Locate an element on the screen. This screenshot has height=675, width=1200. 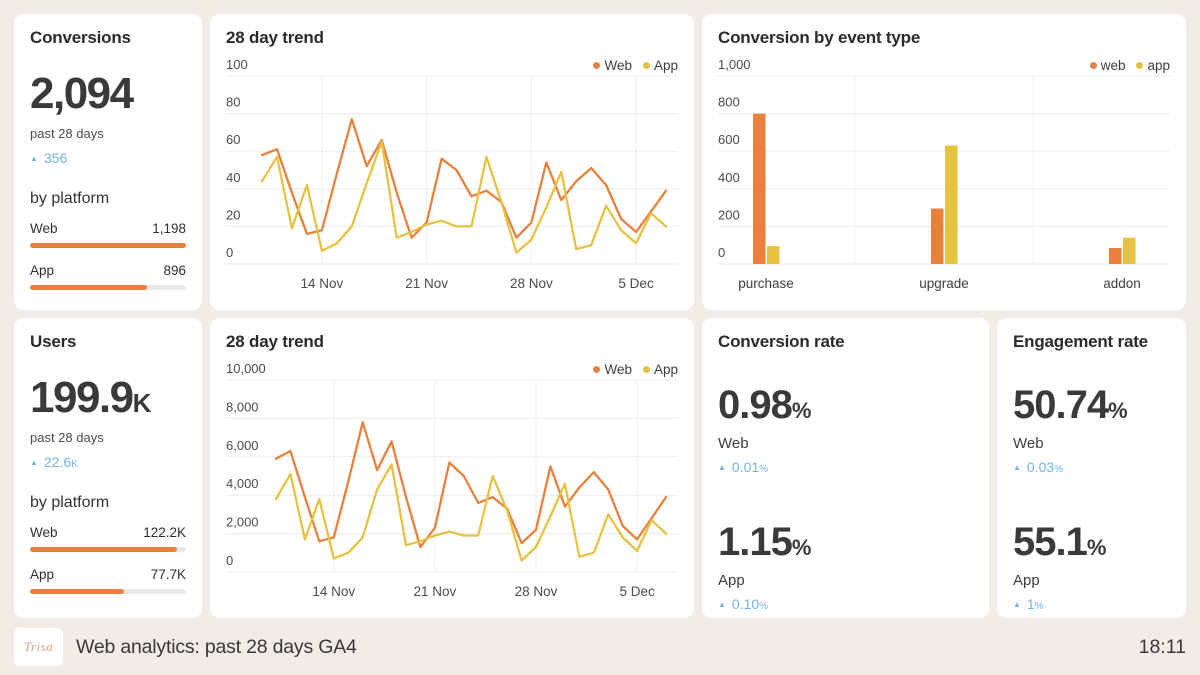
delta-value: 356 is located at coordinates (55, 158).